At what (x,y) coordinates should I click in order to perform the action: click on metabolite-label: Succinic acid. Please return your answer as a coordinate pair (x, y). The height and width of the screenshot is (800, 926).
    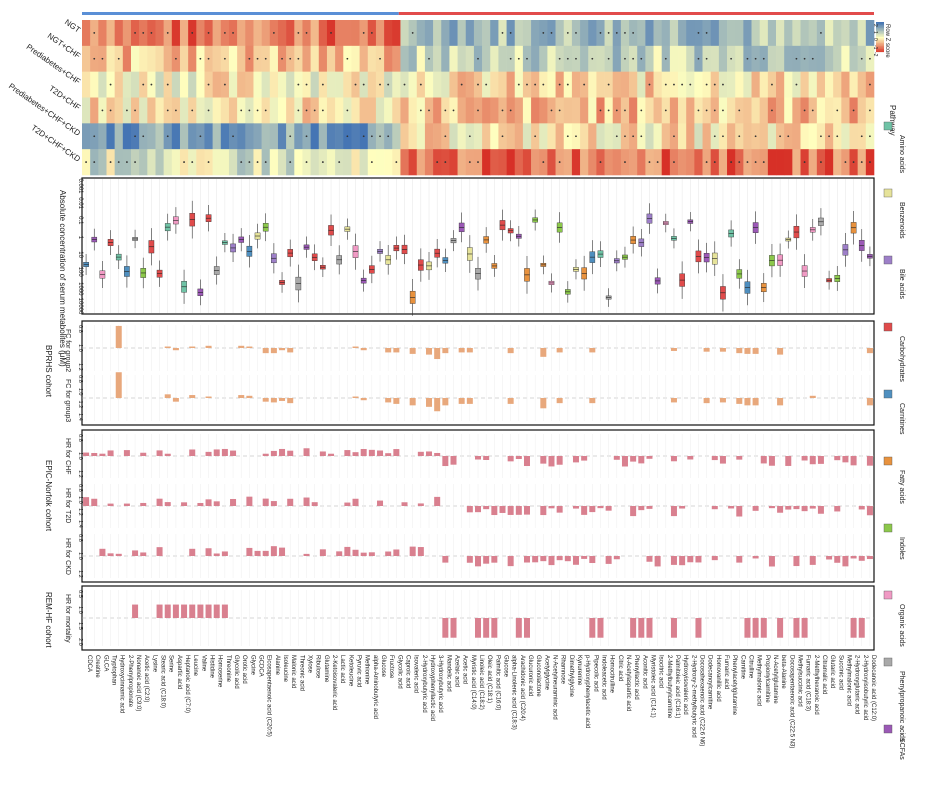
    Looking at the image, I should click on (840, 672).